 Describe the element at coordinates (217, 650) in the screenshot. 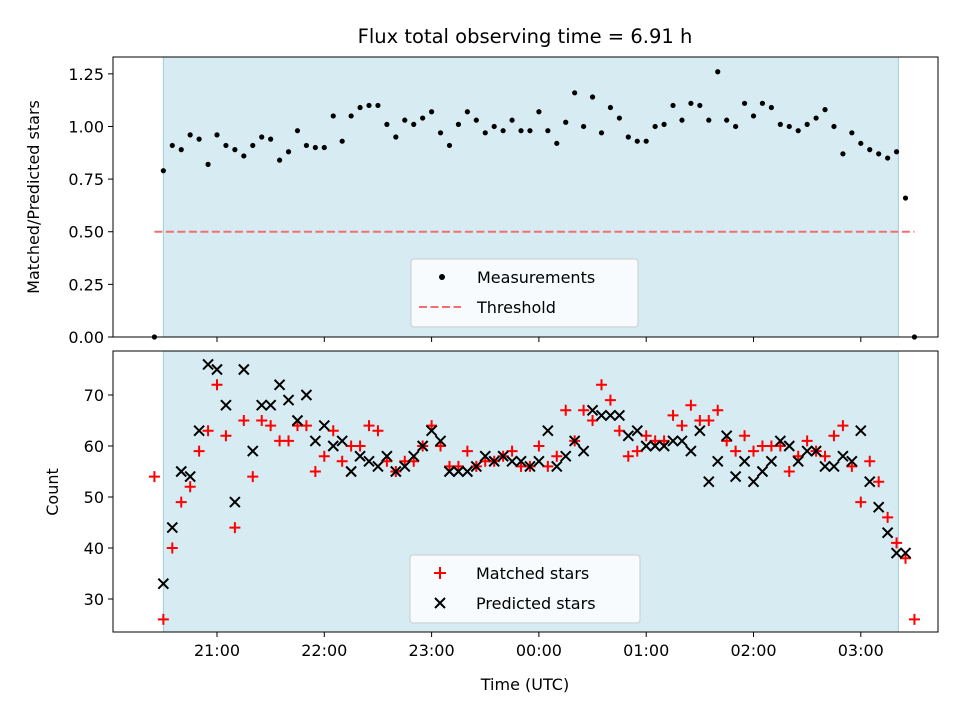

I see `bottom-x-tick-label: 21:00` at that location.